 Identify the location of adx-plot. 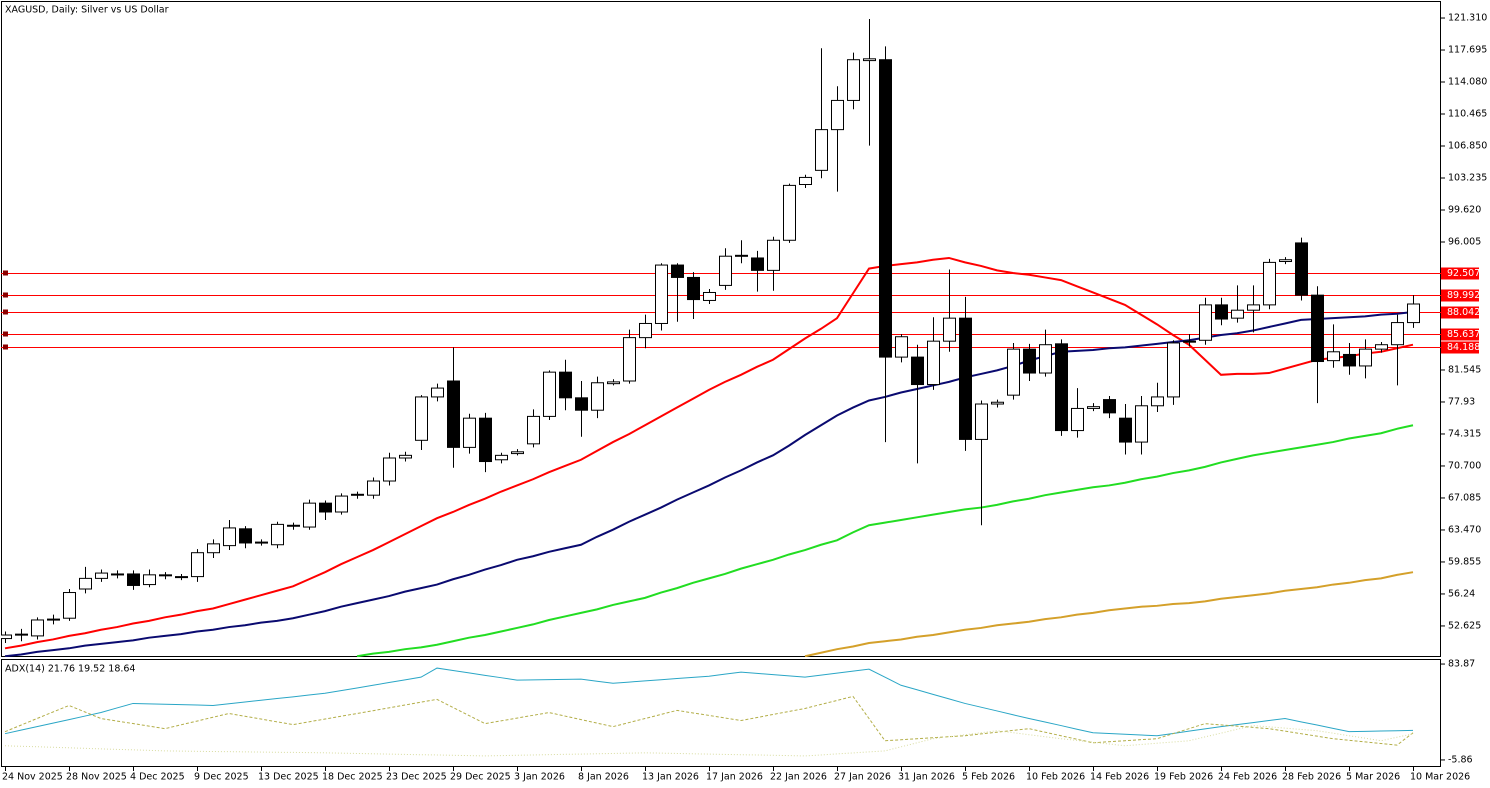
(709, 712).